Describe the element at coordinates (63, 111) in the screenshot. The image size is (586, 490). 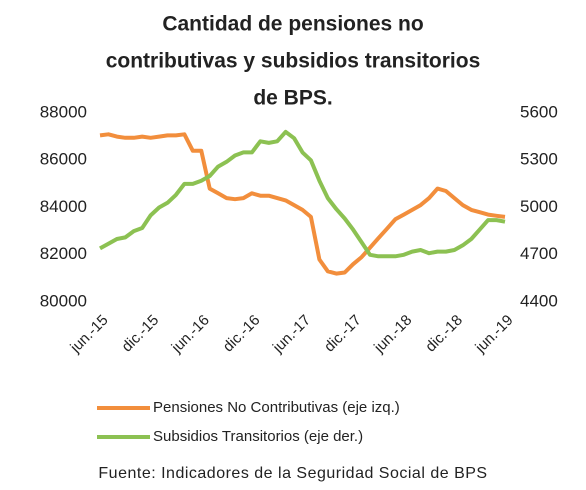
I see `y-tick-label: 88000` at that location.